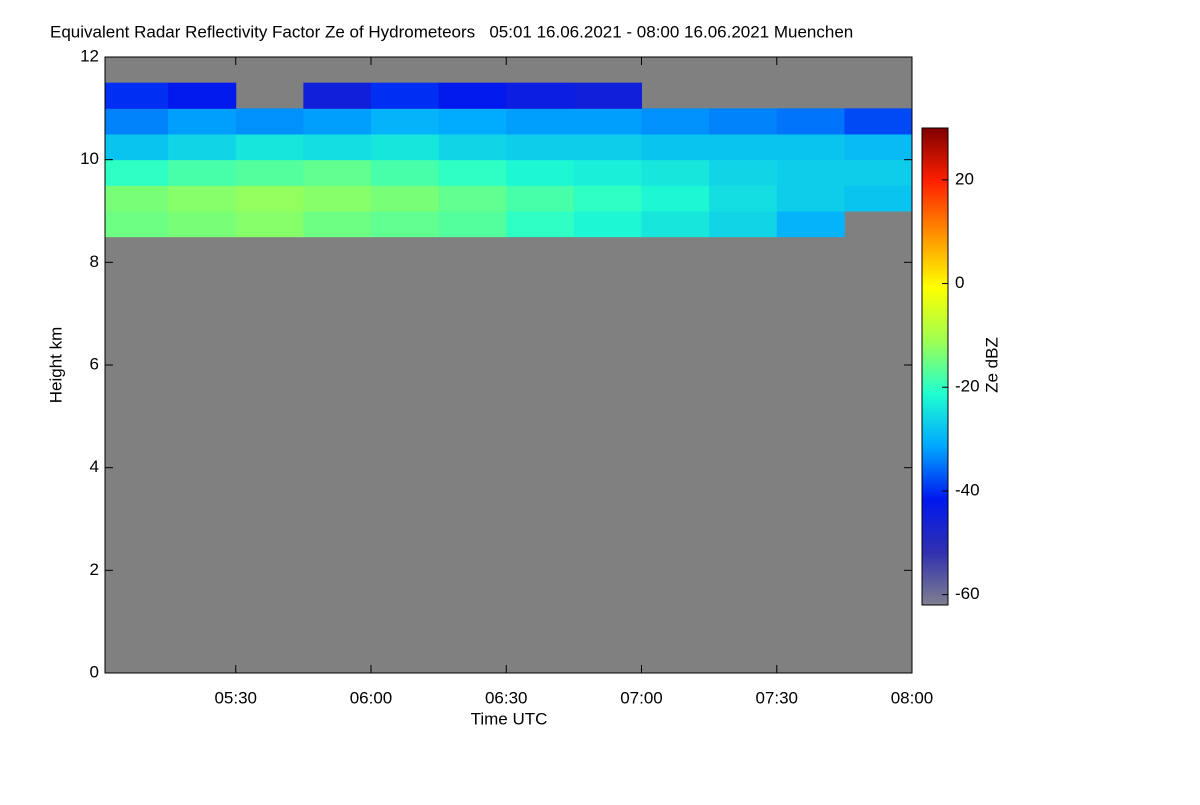 Image resolution: width=1200 pixels, height=805 pixels. I want to click on y-tick-label: 0, so click(94, 671).